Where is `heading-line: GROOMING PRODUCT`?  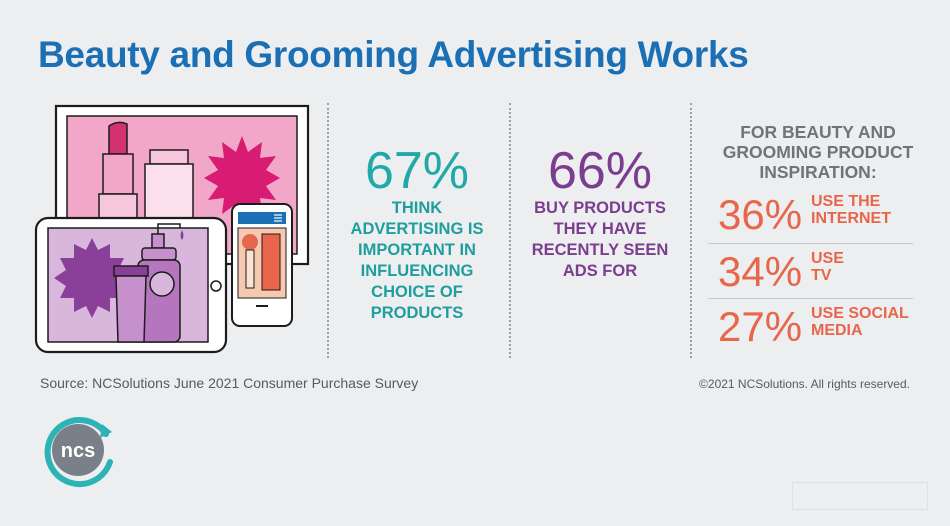
heading-line: GROOMING PRODUCT is located at coordinates (818, 152).